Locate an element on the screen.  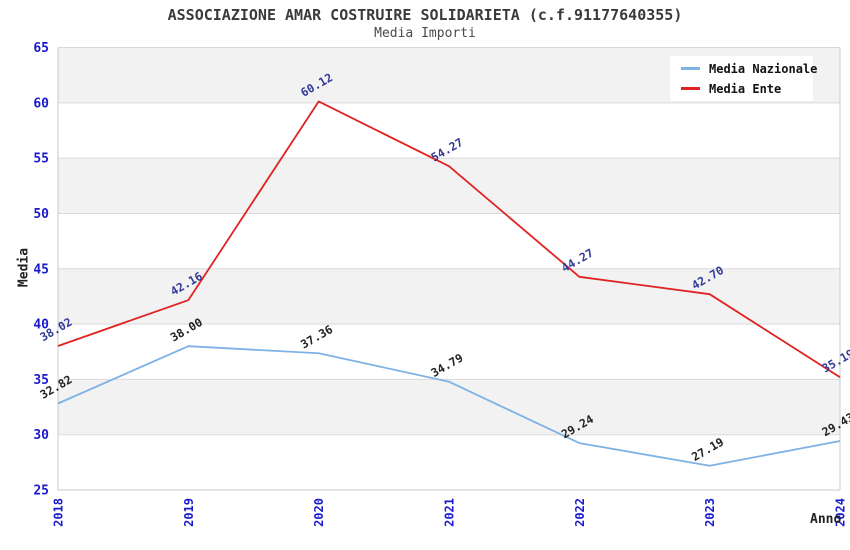
legend: Media Nazionale Media Ente is located at coordinates (743, 78).